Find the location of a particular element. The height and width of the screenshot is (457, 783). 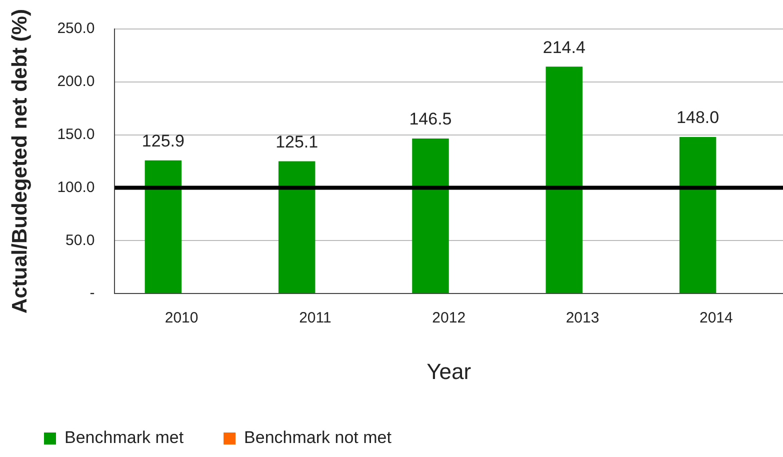

y-tick-label: 150.0 is located at coordinates (76, 134).